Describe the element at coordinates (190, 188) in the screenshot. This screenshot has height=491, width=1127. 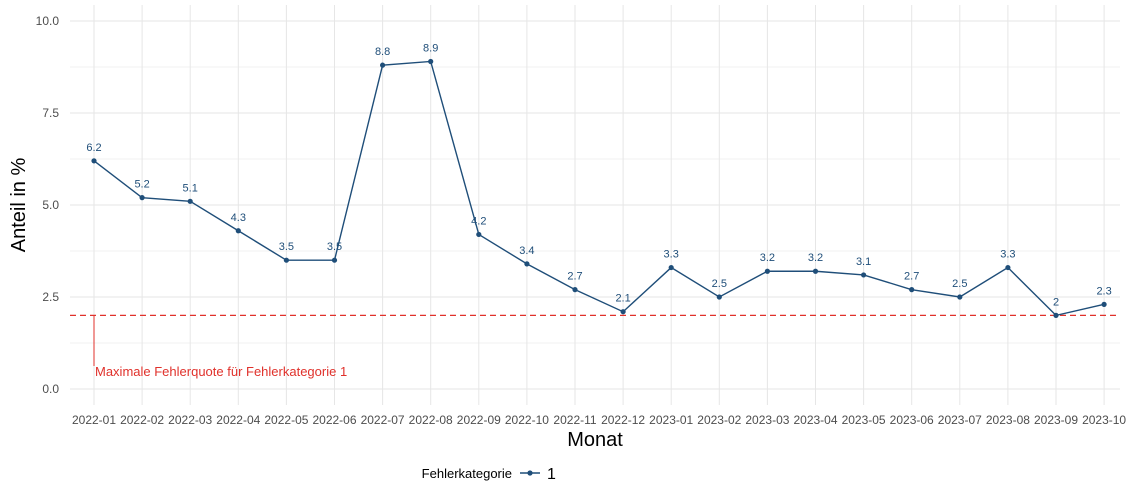
I see `data-label: 5.1` at that location.